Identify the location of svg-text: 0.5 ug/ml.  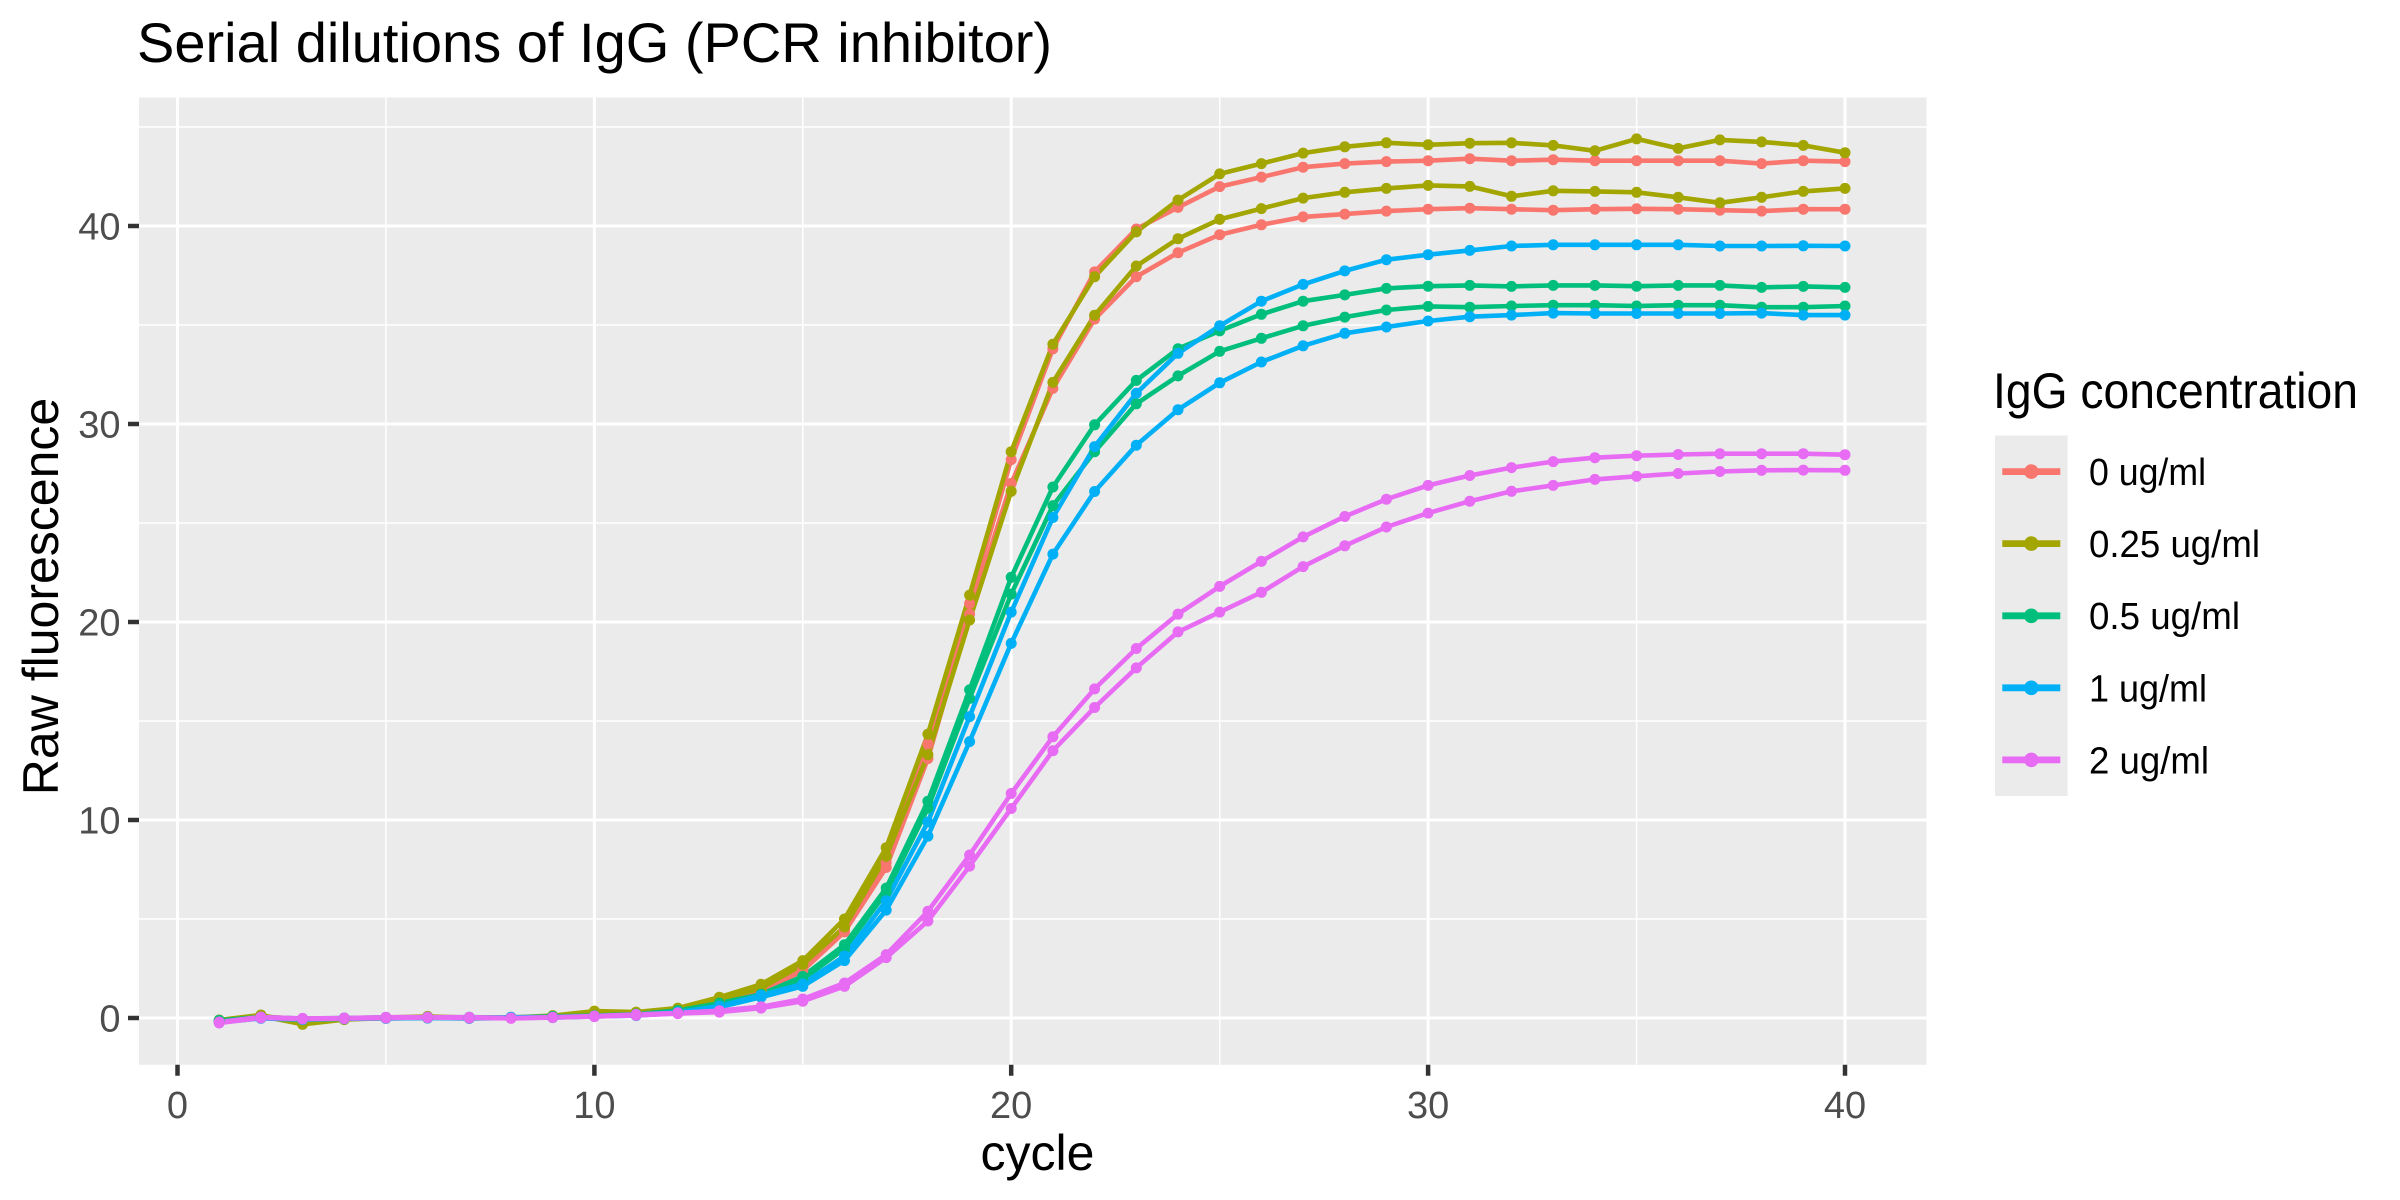
(2164, 617).